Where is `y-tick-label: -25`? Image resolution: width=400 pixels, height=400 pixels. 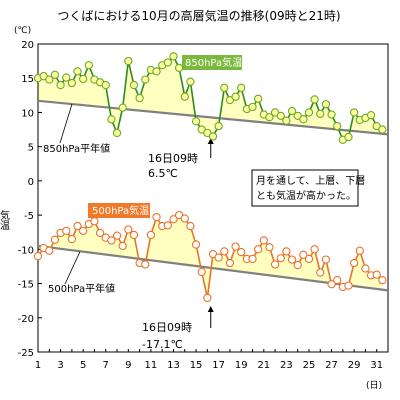 y-tick-label: -25 is located at coordinates (26, 353).